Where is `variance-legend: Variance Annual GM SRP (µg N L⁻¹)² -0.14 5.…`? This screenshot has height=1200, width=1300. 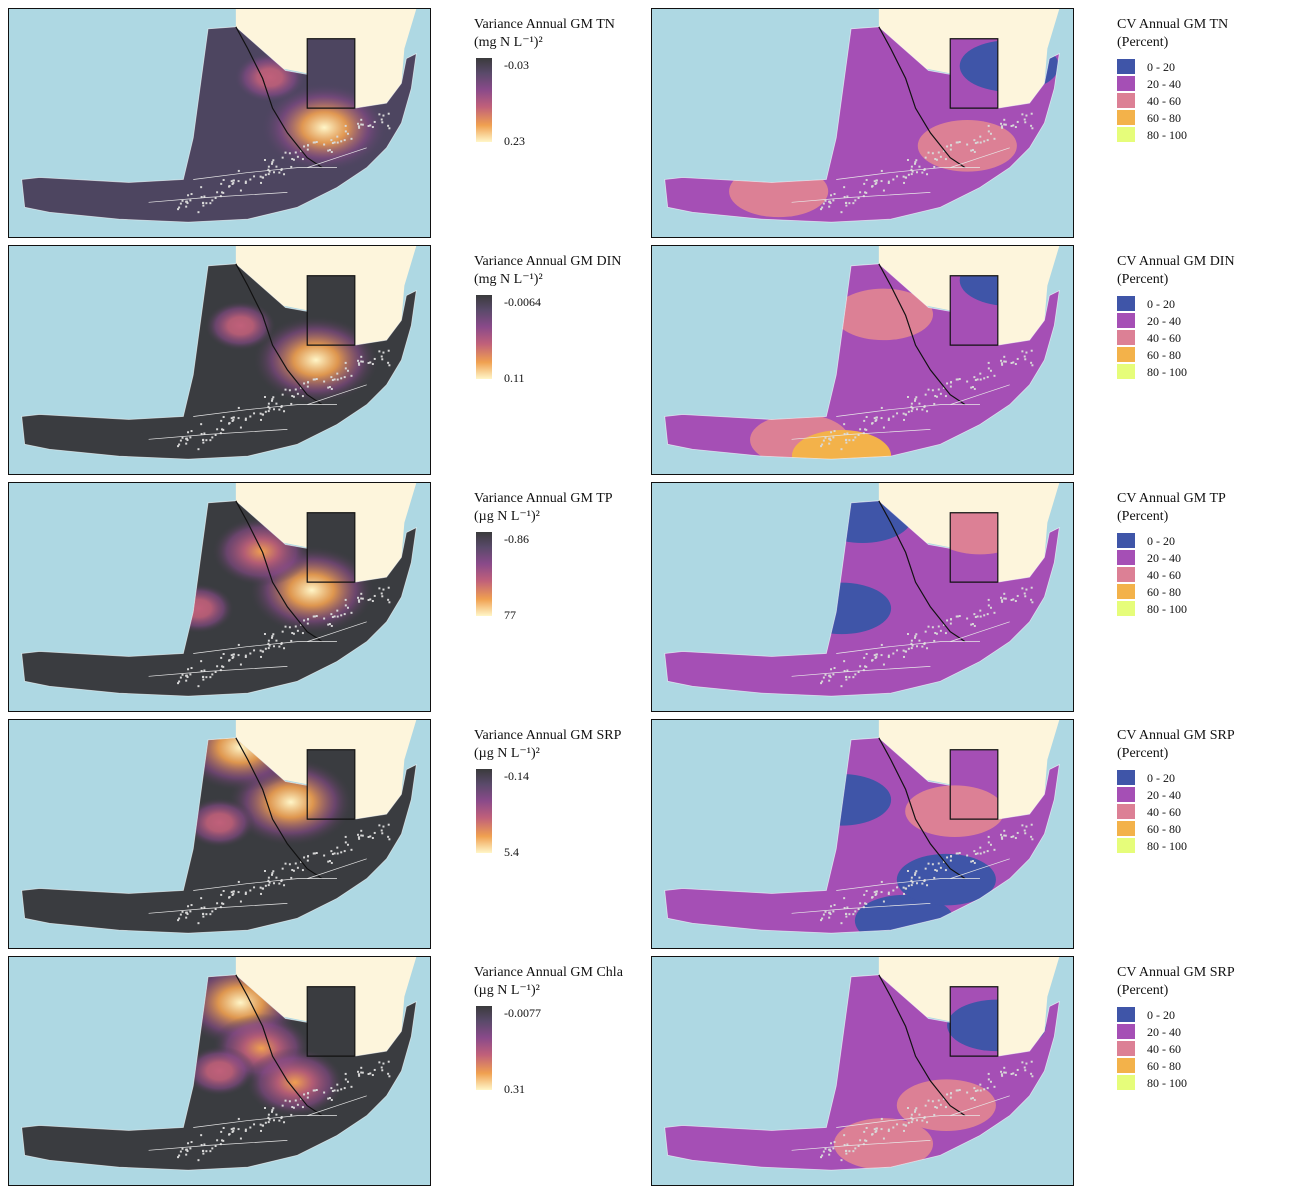
variance-legend: Variance Annual GM SRP (µg N L⁻¹)² -0.14 5.… is located at coordinates (547, 793).